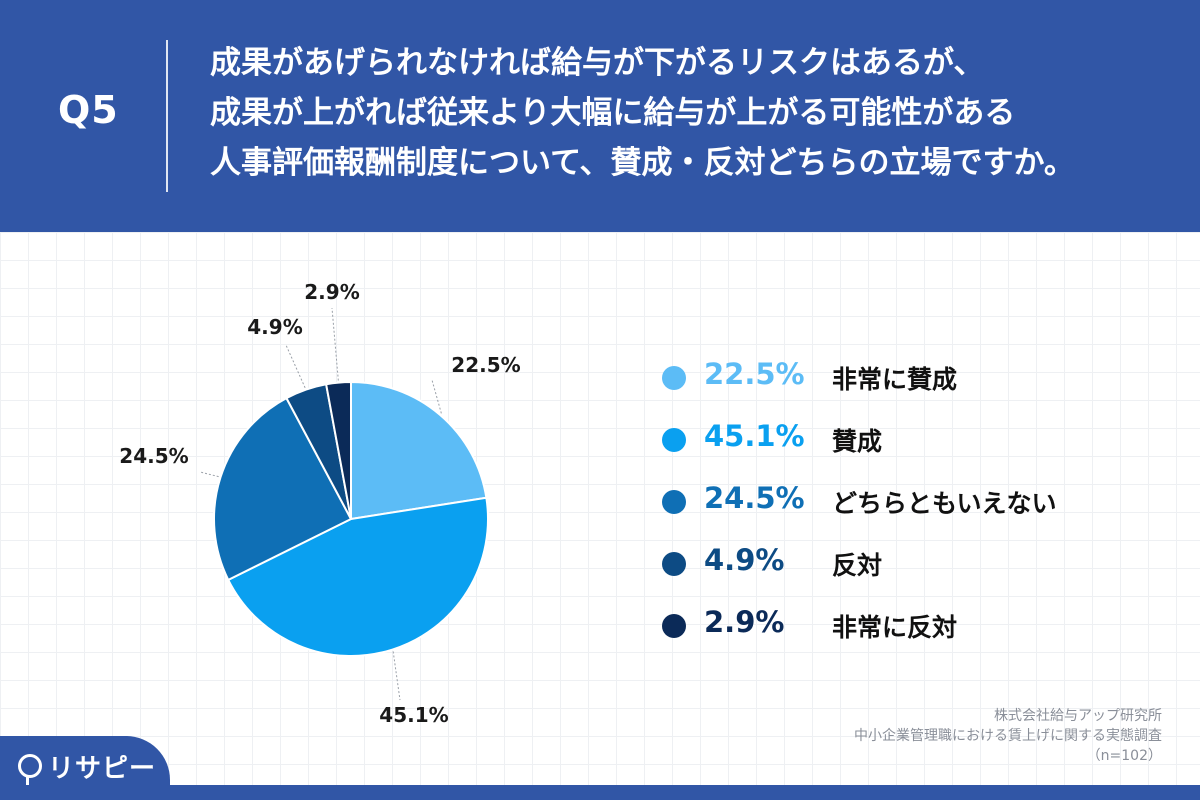  I want to click on slice-percent-label: 24.5%, so click(153, 456).